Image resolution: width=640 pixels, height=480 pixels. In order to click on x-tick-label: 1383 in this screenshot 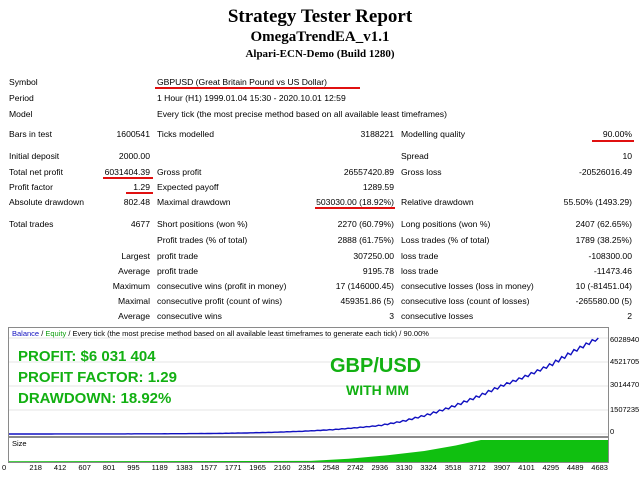, I will do `click(184, 467)`.